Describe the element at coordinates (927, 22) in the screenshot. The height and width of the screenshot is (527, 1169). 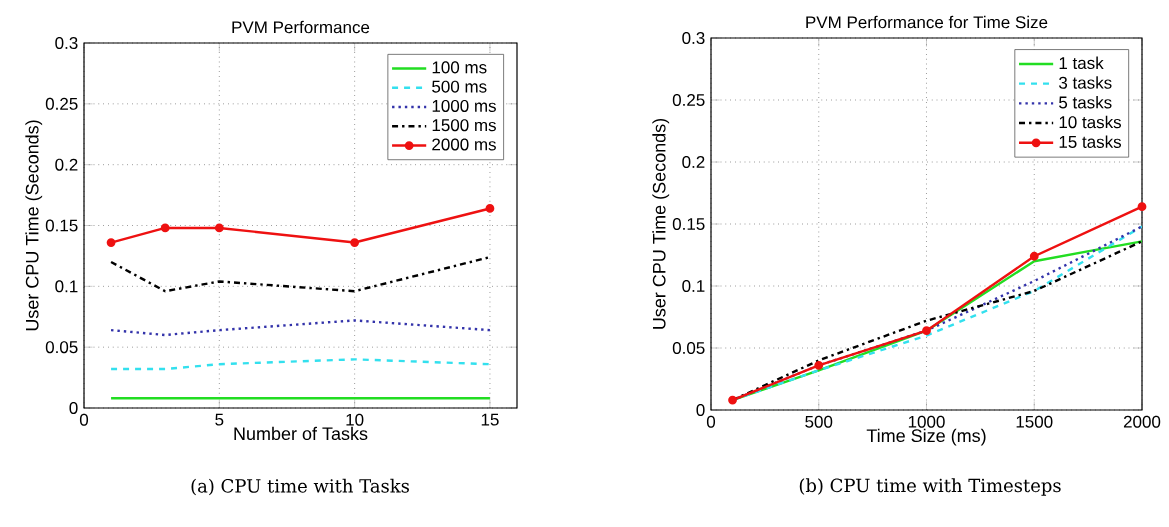
I see `chart-title: PVM Performance for Time Size` at that location.